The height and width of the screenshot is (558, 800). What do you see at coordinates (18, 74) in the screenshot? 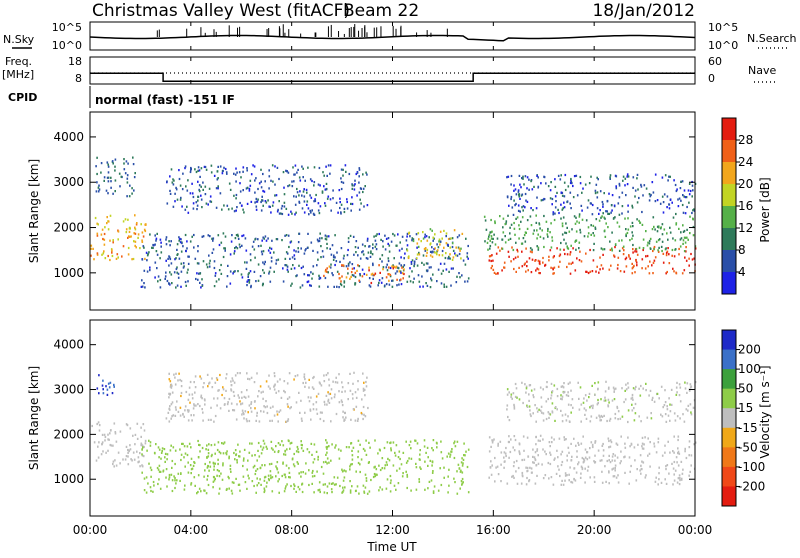
I see `freq-unit-label: [MHz]` at bounding box center [18, 74].